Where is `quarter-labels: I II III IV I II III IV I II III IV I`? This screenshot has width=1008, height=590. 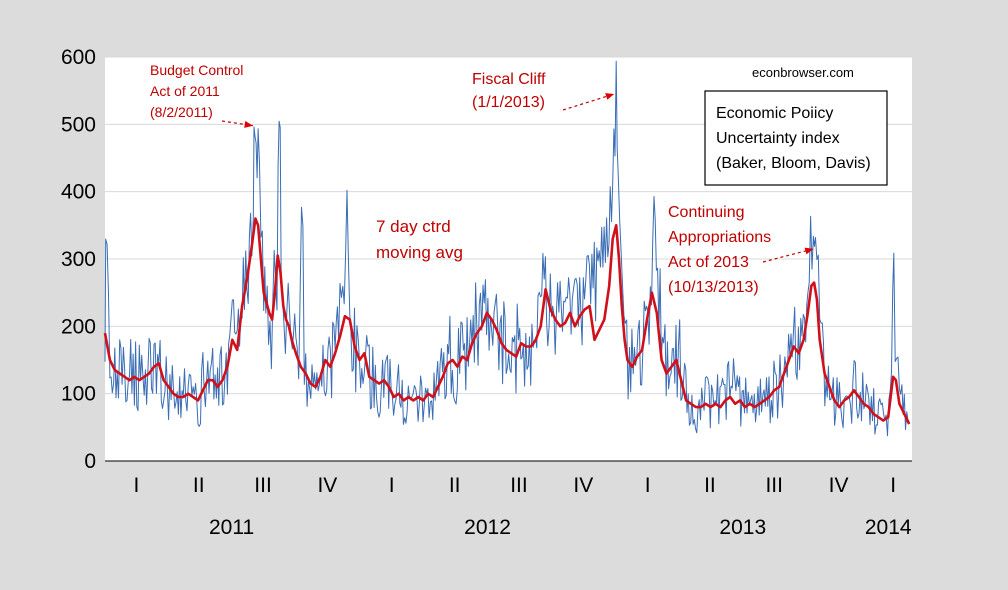 quarter-labels: I II III IV I II III IV I II III IV I is located at coordinates (515, 485).